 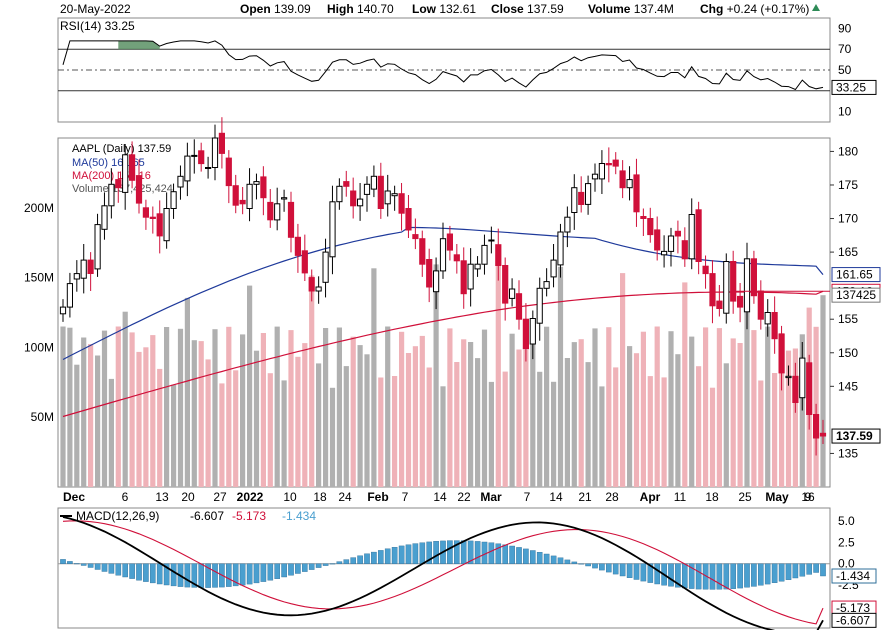 I want to click on price-tick-label: 155, so click(x=848, y=319).